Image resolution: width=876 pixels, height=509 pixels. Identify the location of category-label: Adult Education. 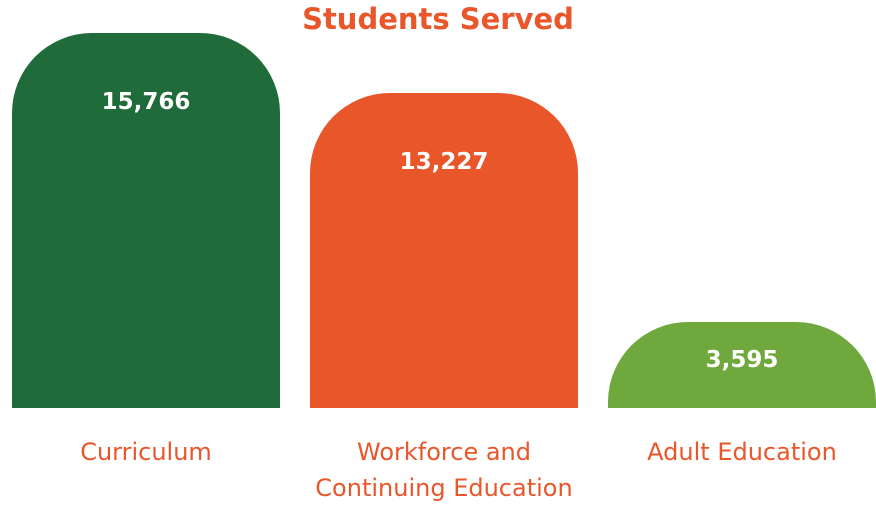
(742, 452).